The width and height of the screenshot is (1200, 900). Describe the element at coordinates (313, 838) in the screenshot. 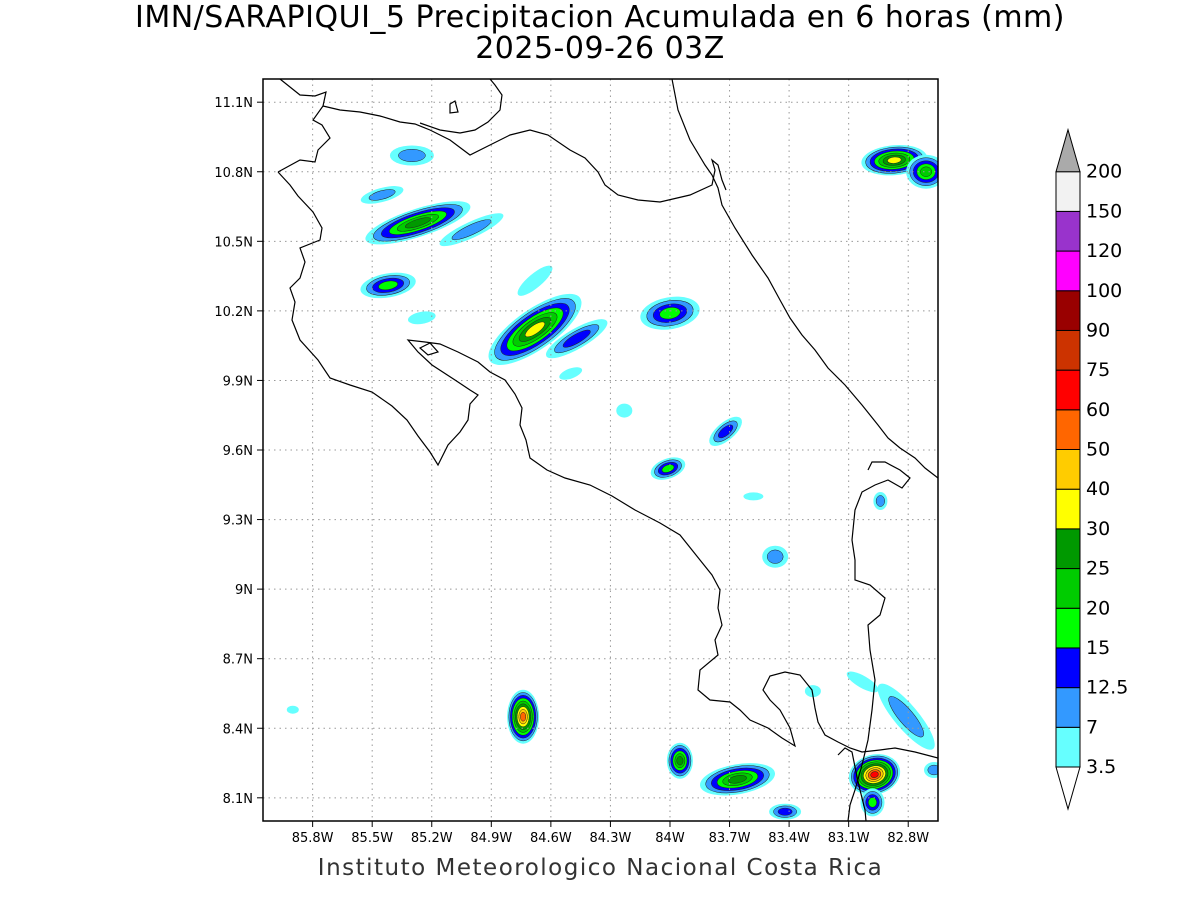

I see `lon-tick-label: 85.8W` at that location.